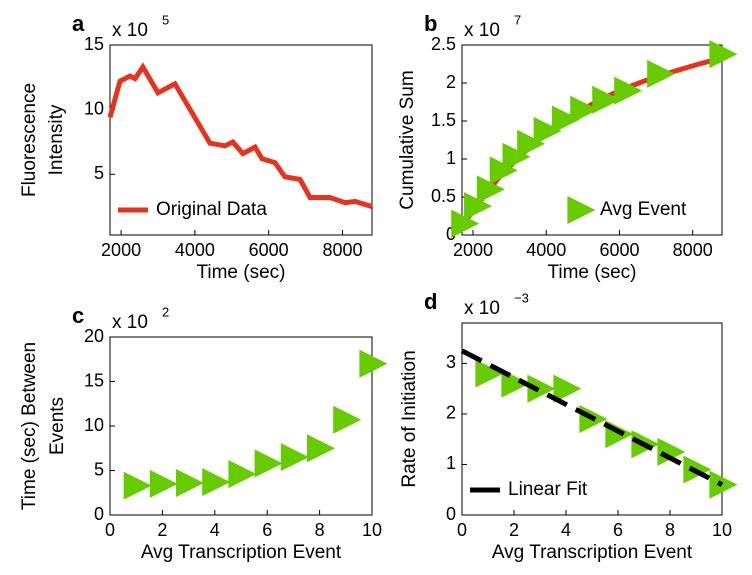  Describe the element at coordinates (443, 196) in the screenshot. I see `y-tick-label: 0.5` at that location.